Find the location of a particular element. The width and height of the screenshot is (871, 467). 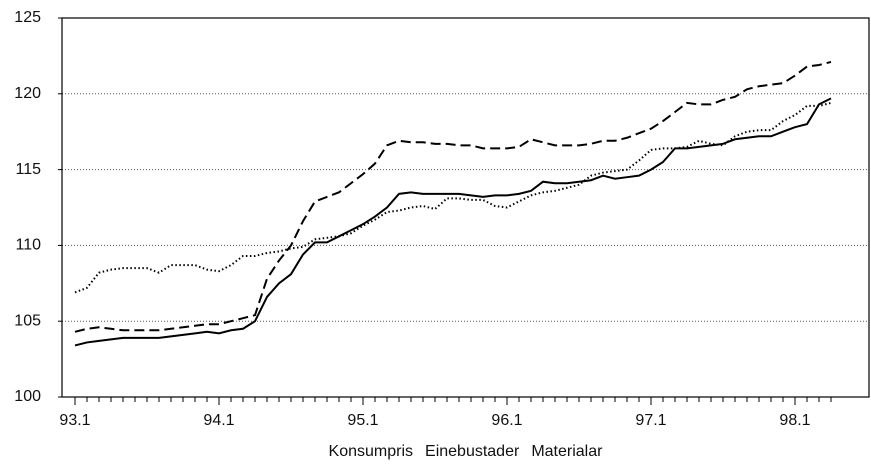

y-tick-label: 115 is located at coordinates (28, 169).